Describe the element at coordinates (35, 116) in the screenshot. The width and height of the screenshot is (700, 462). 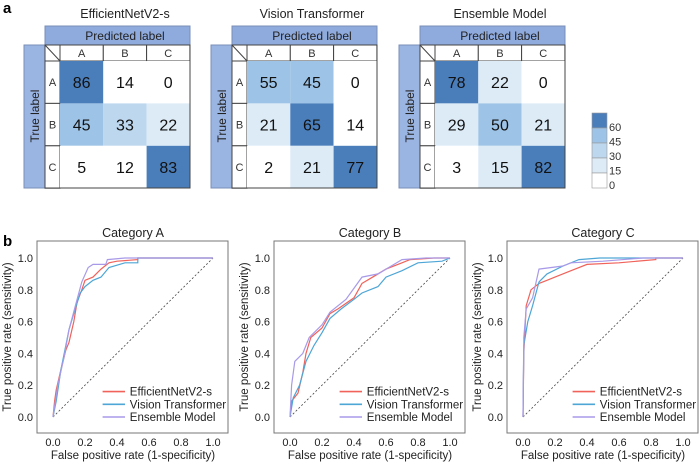
I see `true-label: True label` at that location.